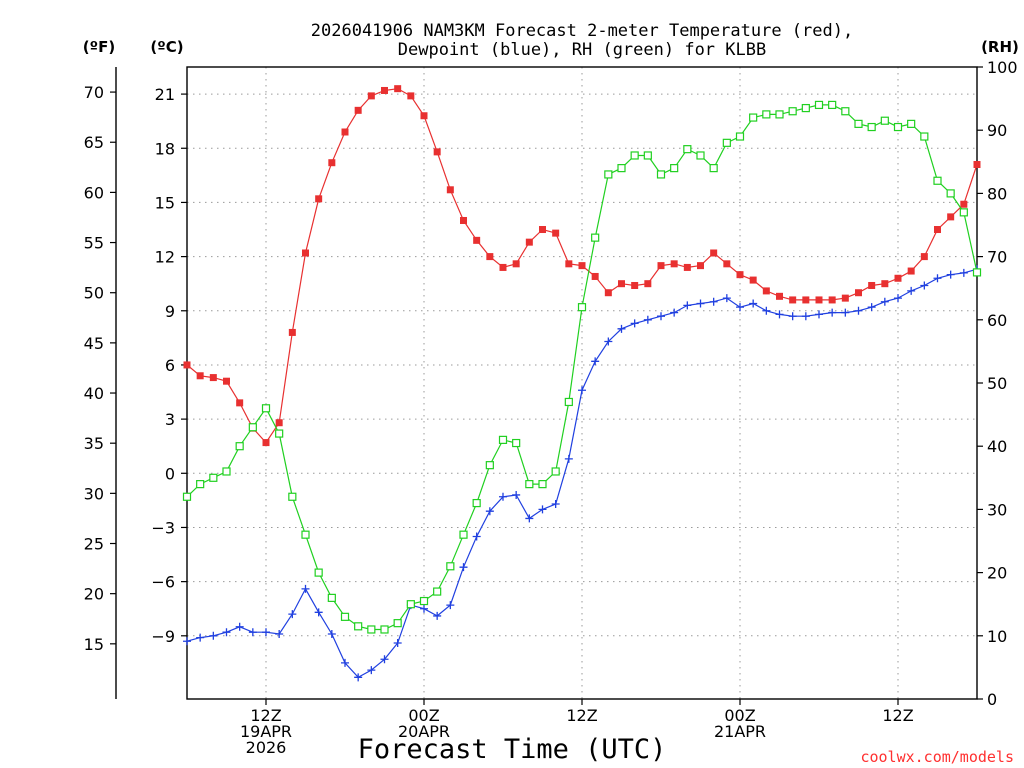  What do you see at coordinates (1000, 47) in the screenshot?
I see `rh-unit-label: (RH)` at bounding box center [1000, 47].